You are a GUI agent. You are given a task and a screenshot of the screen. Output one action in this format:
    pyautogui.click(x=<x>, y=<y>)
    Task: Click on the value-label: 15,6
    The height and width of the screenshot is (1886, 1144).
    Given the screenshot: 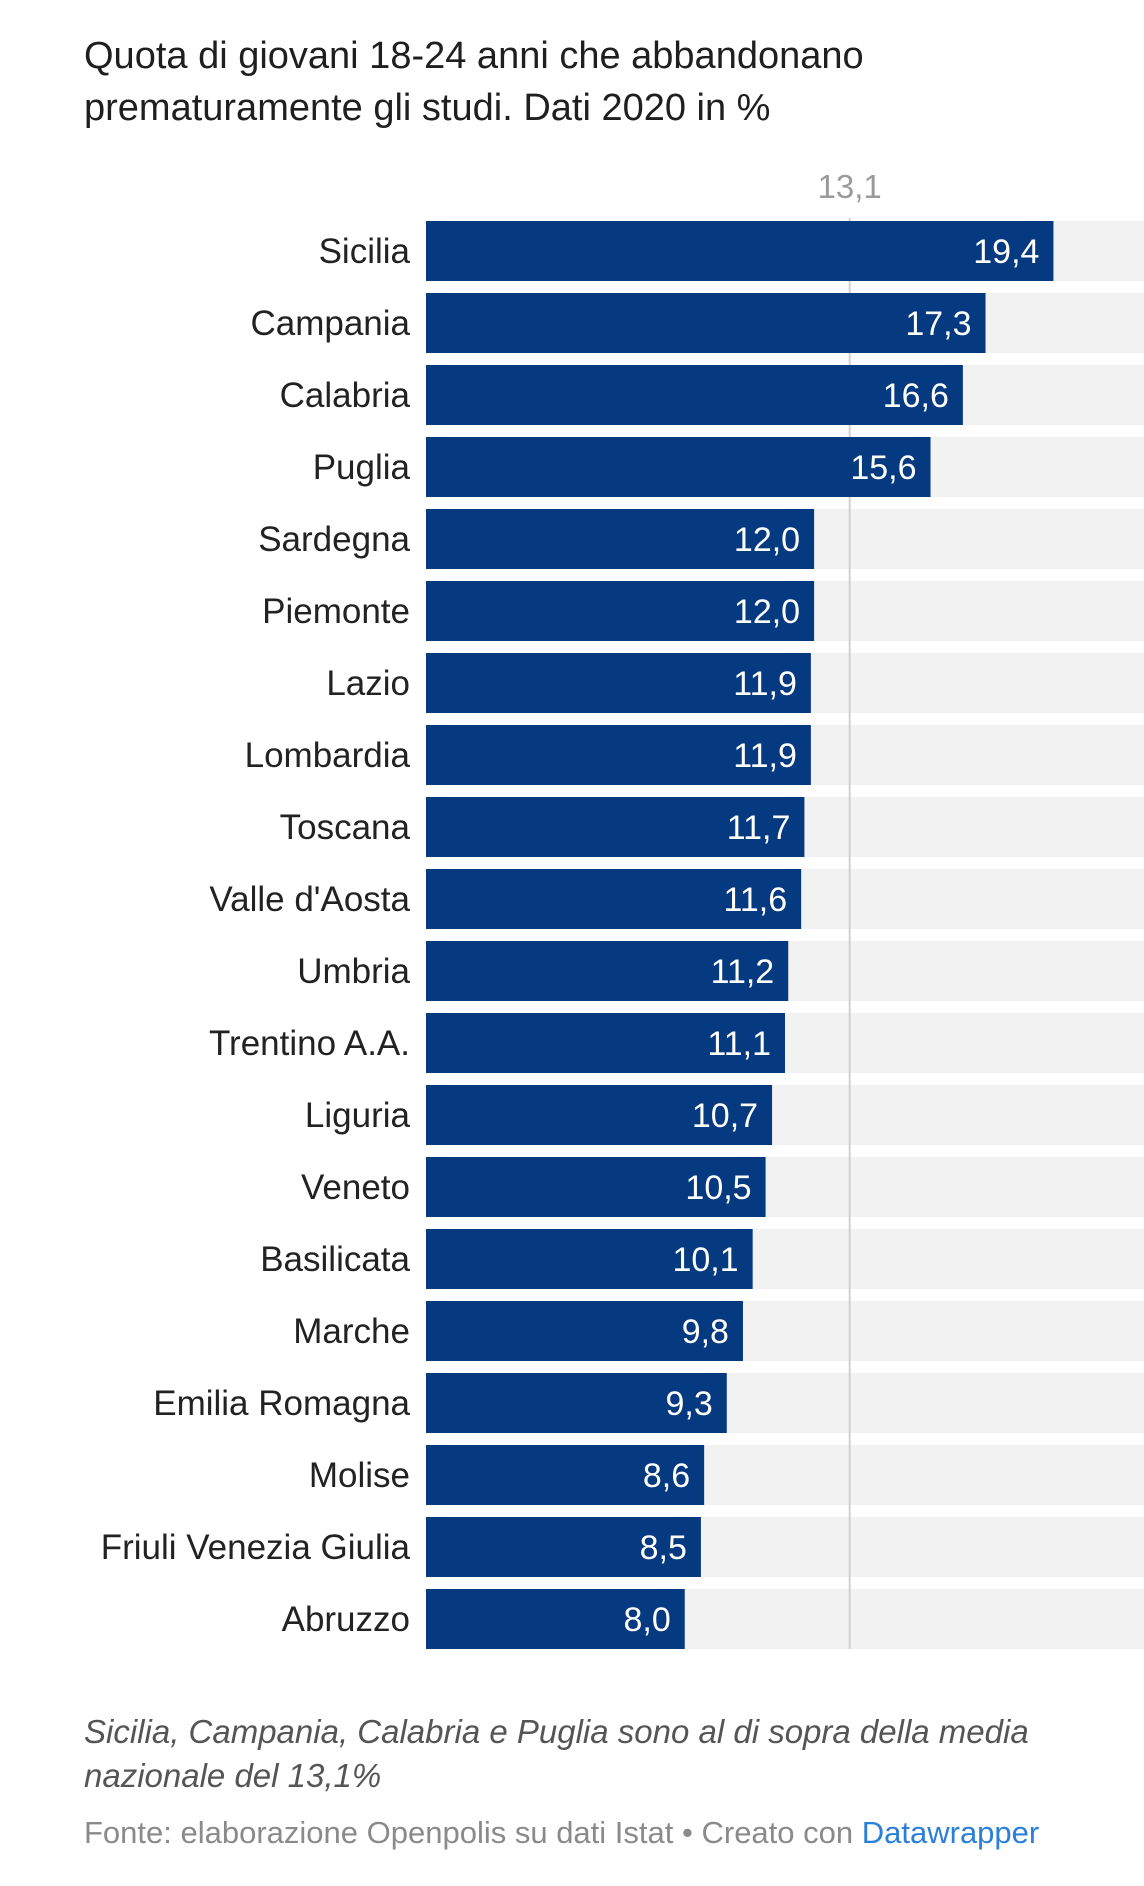 What is the action you would take?
    pyautogui.click(x=883, y=468)
    